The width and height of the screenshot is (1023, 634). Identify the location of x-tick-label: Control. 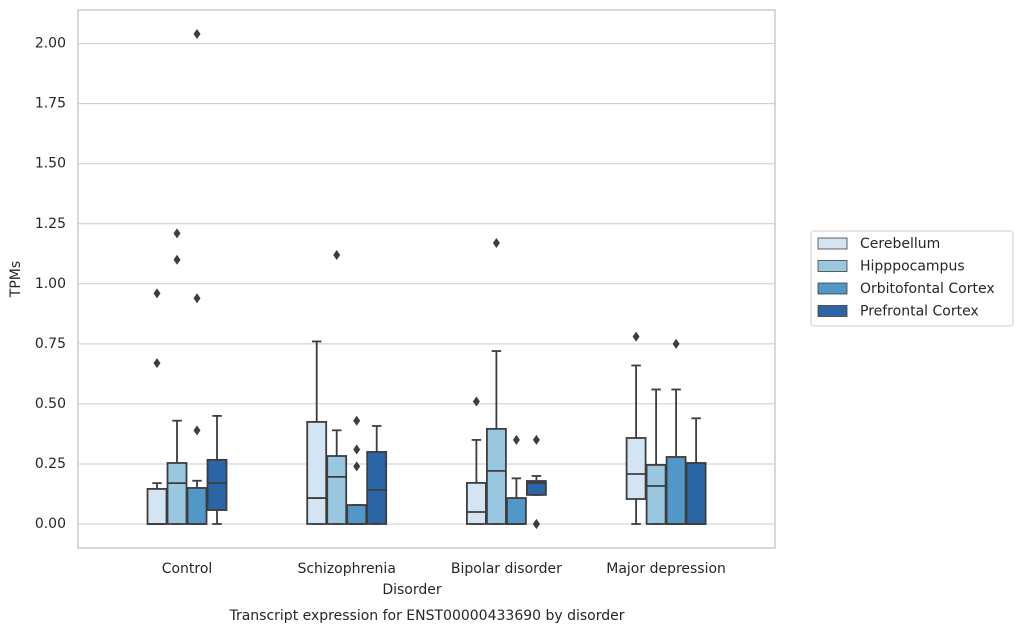
(187, 569).